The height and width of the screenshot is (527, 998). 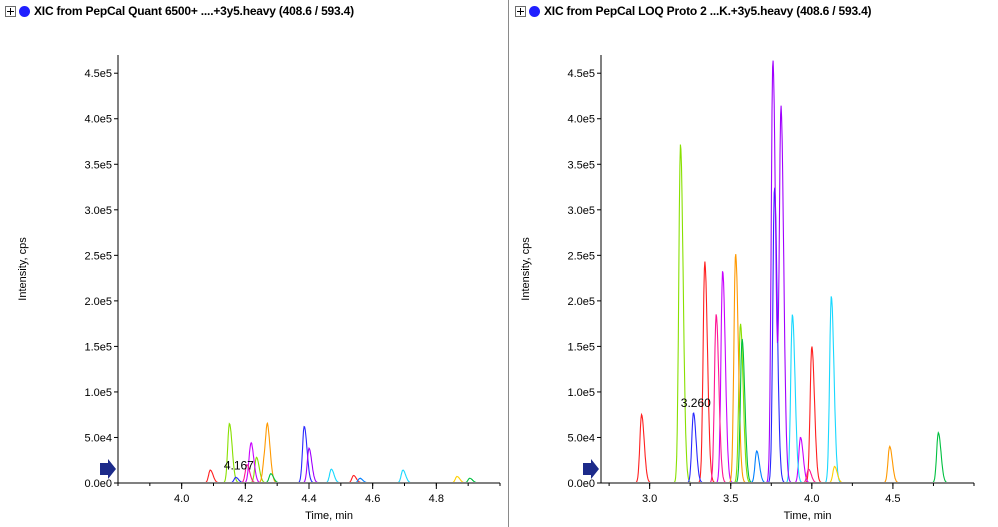 What do you see at coordinates (696, 403) in the screenshot?
I see `peak-annotation: 3.260` at bounding box center [696, 403].